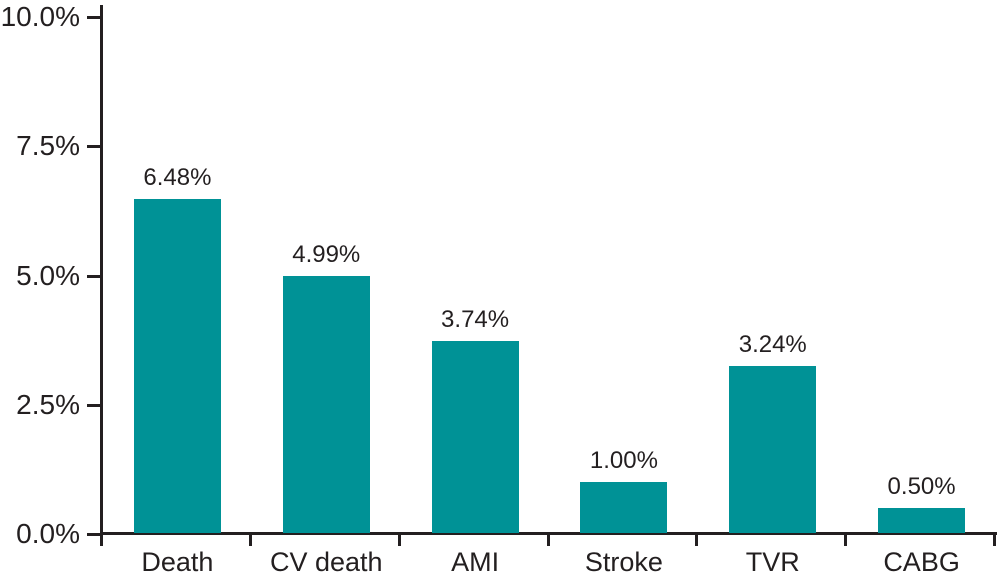 This screenshot has height=581, width=999. Describe the element at coordinates (475, 436) in the screenshot. I see `bar-ami` at that location.